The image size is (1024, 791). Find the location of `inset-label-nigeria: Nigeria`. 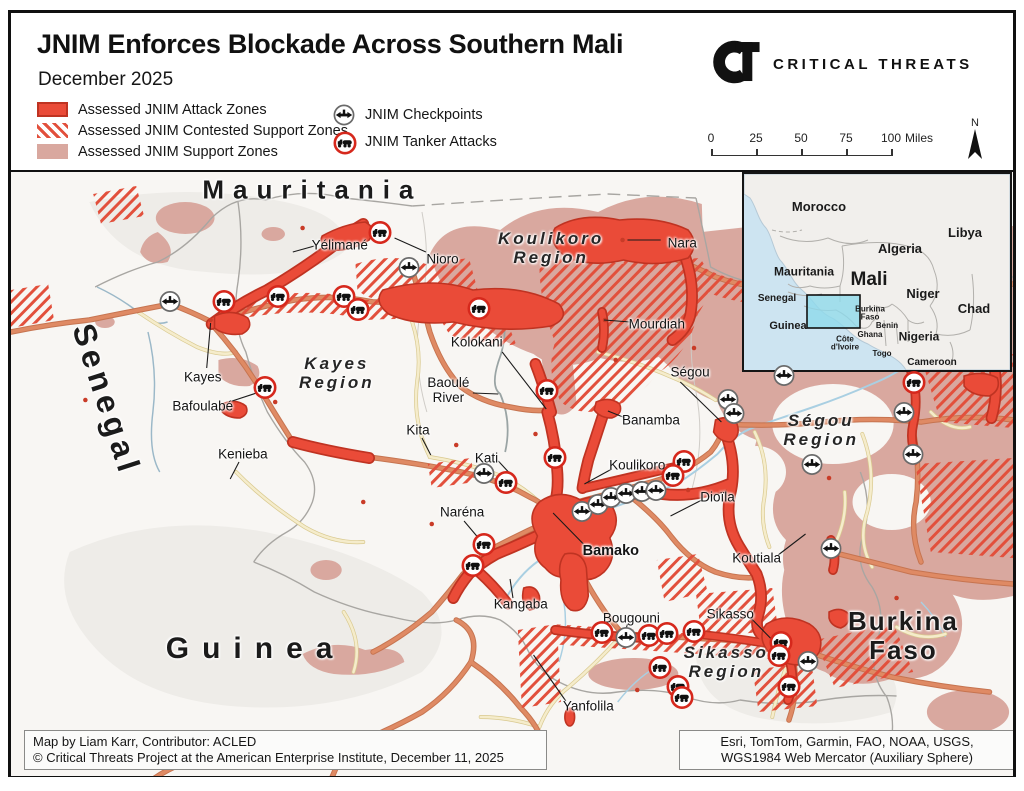

inset-label-nigeria: Nigeria is located at coordinates (919, 336).